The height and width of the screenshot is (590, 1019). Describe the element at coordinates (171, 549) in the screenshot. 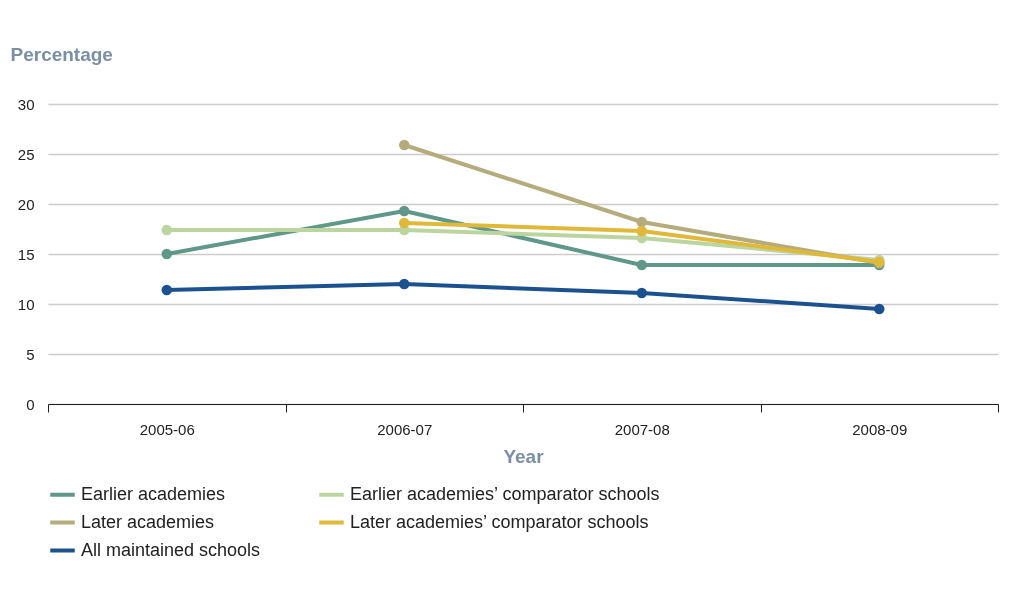

I see `legend-label: All maintained schools` at that location.